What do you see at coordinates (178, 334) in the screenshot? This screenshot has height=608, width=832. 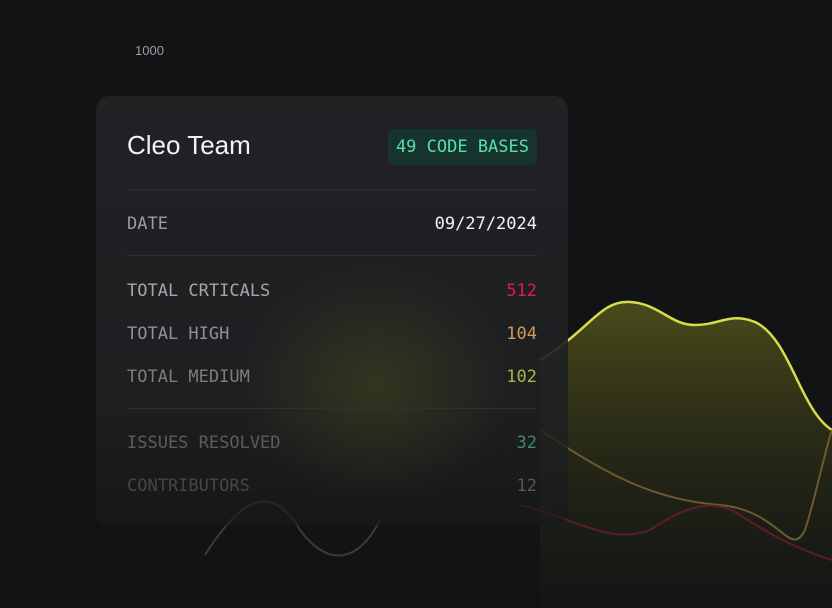 I see `label: TOTAL HIGH` at bounding box center [178, 334].